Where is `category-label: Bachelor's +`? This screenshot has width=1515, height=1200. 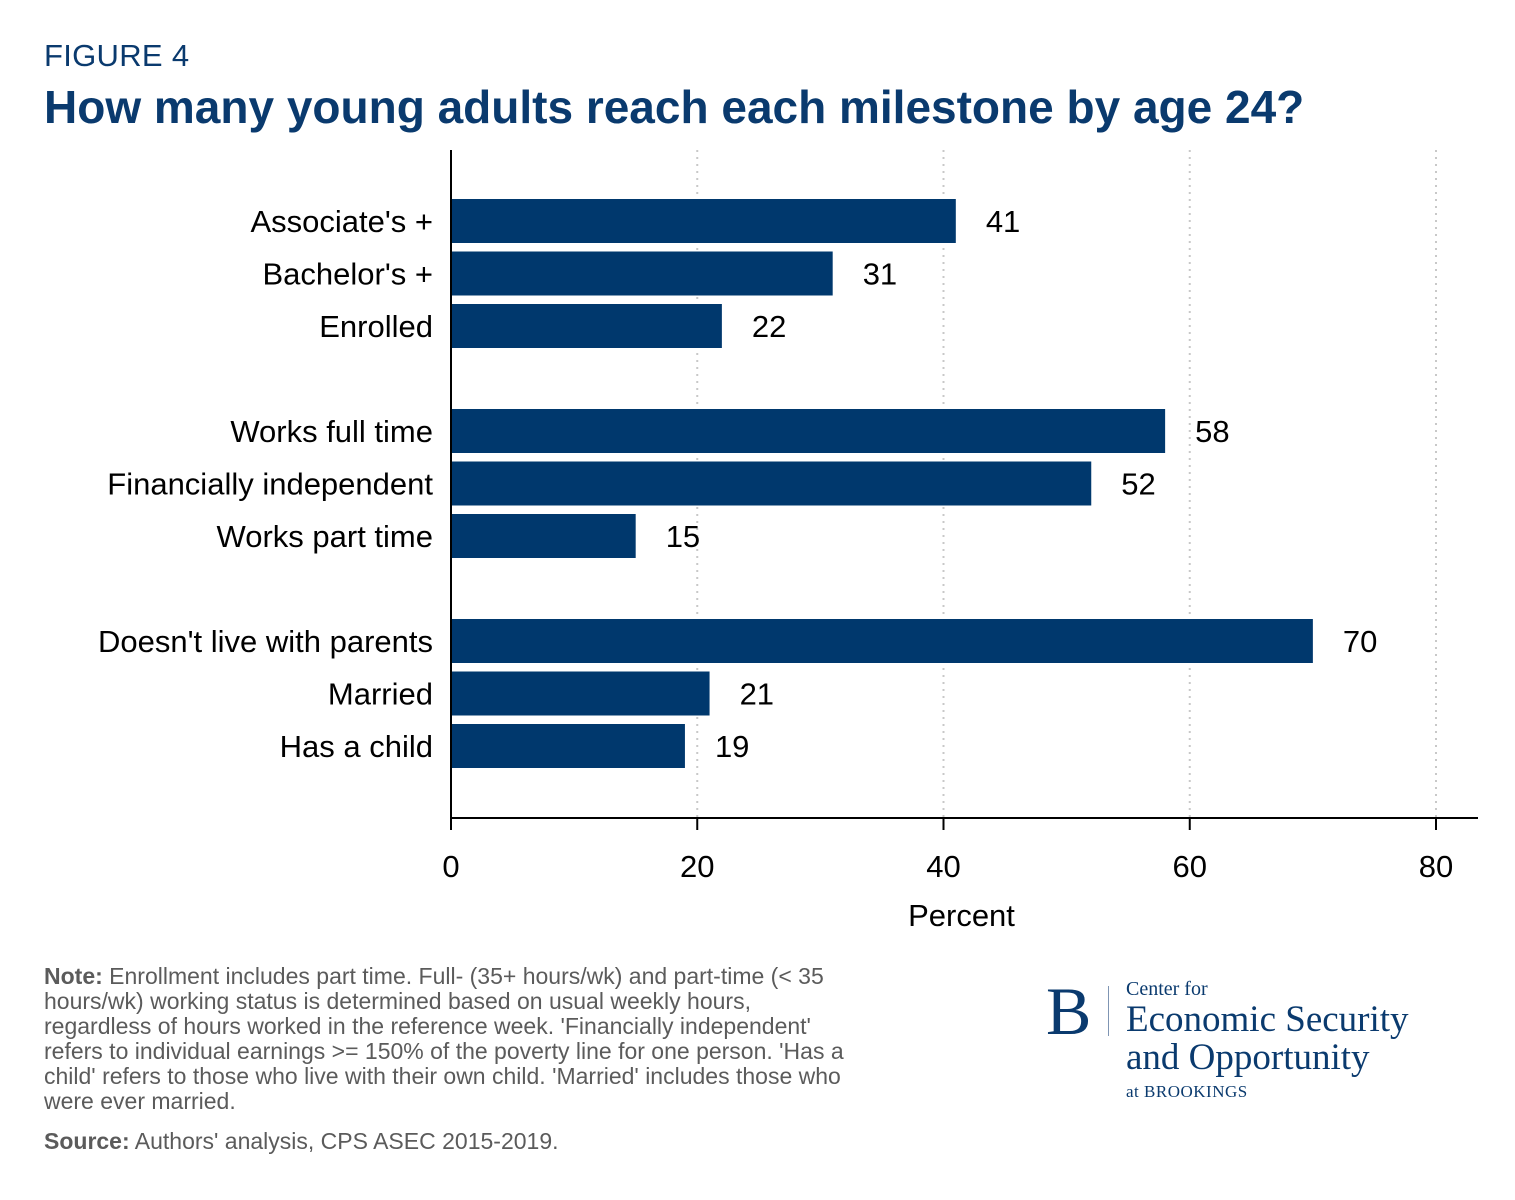 category-label: Bachelor's + is located at coordinates (348, 274).